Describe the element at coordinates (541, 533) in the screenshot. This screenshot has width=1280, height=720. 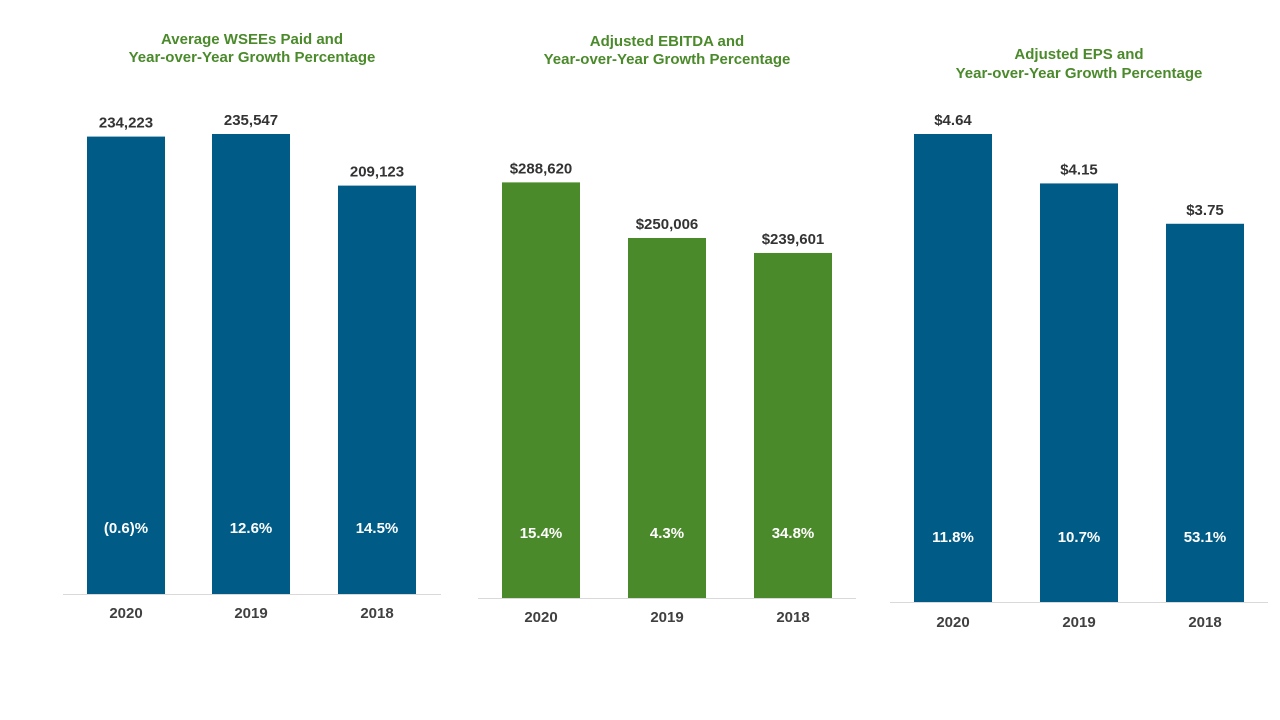
I see `growth-label: 15.4%` at that location.